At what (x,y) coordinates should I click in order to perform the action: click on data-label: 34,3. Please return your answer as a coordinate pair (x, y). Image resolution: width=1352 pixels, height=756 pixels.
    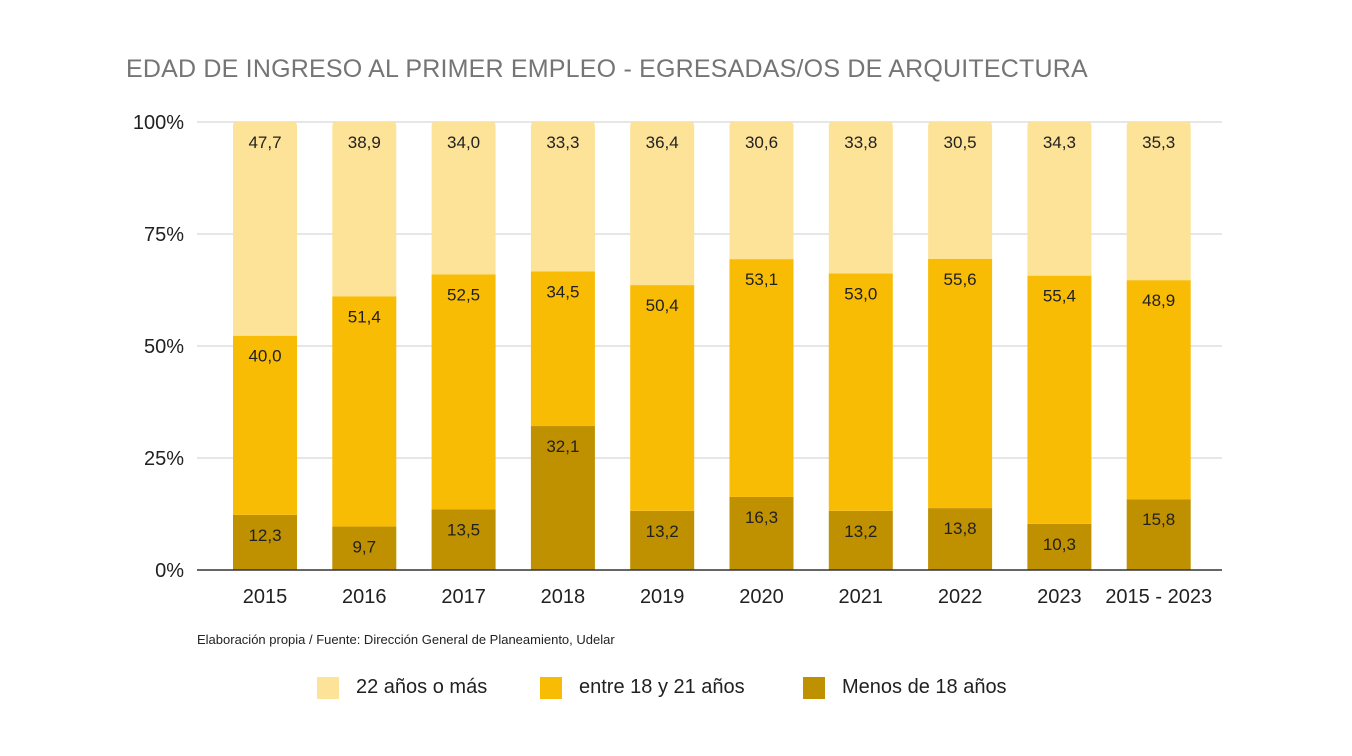
    Looking at the image, I should click on (1059, 142).